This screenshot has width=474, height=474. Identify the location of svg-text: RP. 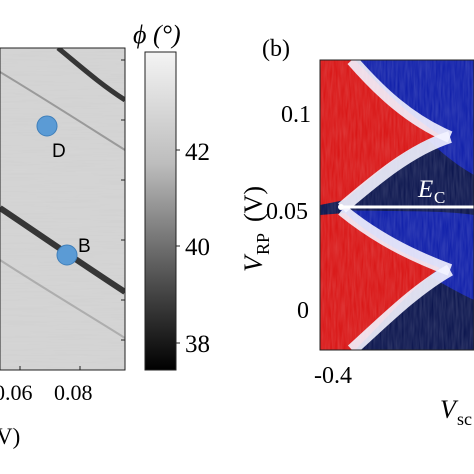
(263, 244).